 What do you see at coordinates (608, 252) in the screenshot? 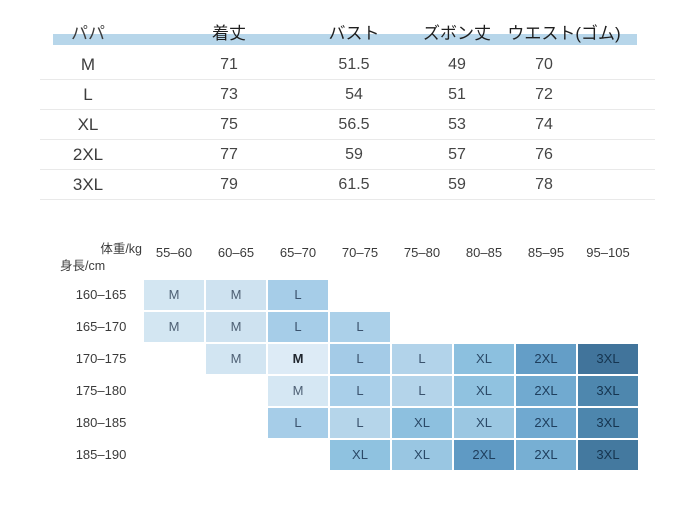
I see `weight-col-header: 95–105` at bounding box center [608, 252].